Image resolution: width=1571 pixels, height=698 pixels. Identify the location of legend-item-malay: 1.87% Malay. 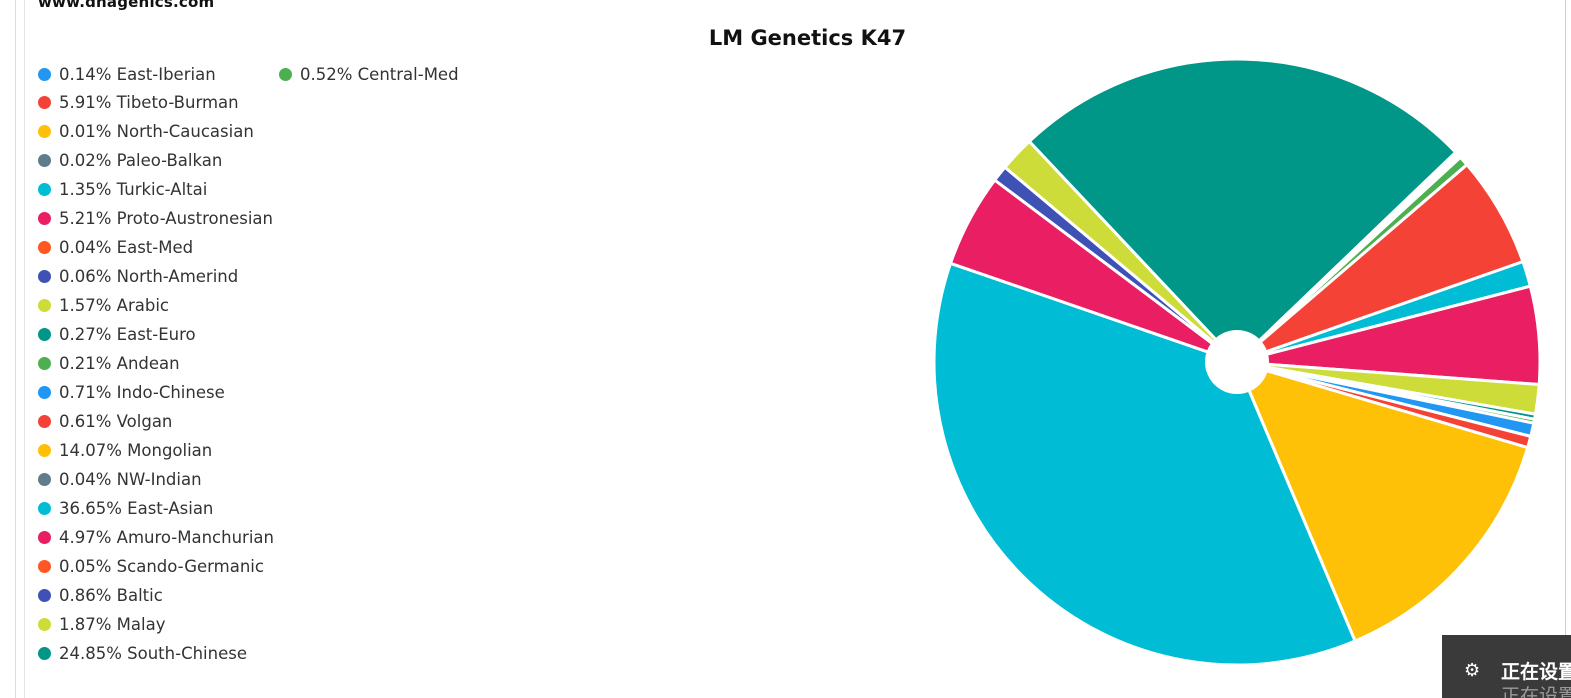
(101, 624).